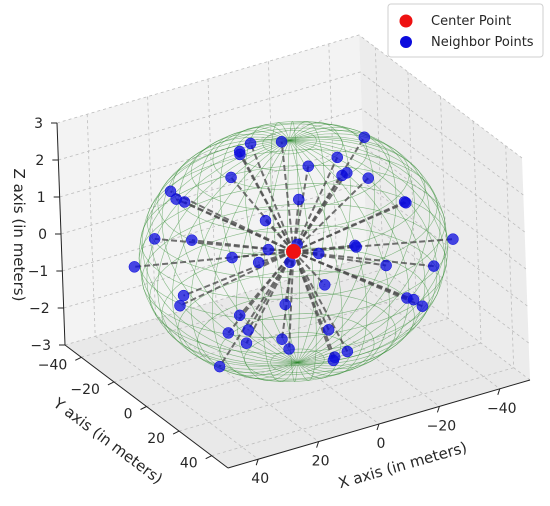 The height and width of the screenshot is (506, 550). What do you see at coordinates (321, 462) in the screenshot?
I see `x-tick-label: 20` at bounding box center [321, 462].